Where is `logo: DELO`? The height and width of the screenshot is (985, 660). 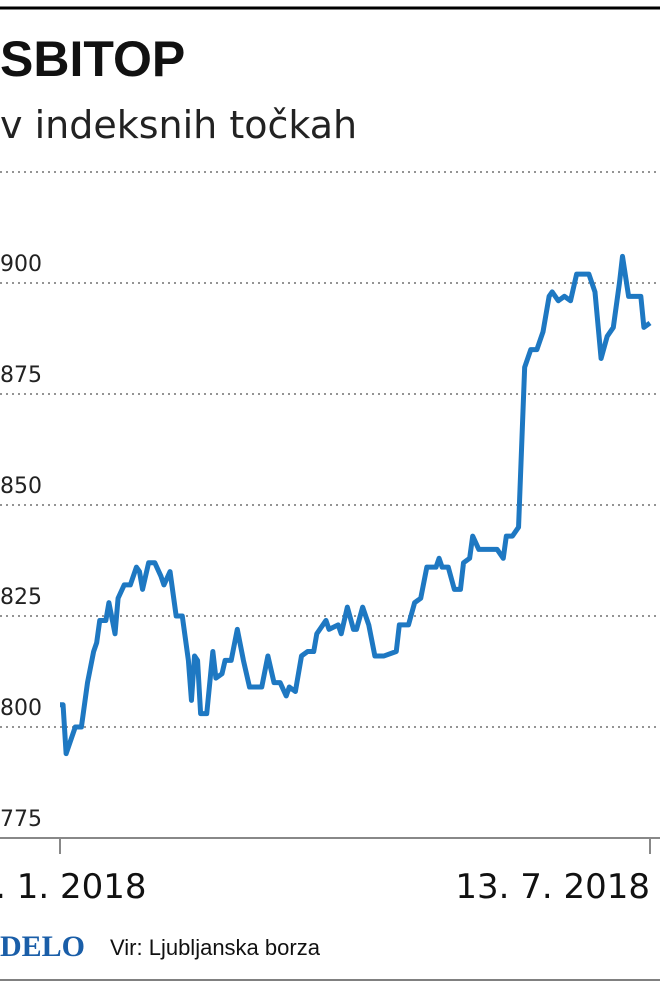 logo: DELO is located at coordinates (42, 946).